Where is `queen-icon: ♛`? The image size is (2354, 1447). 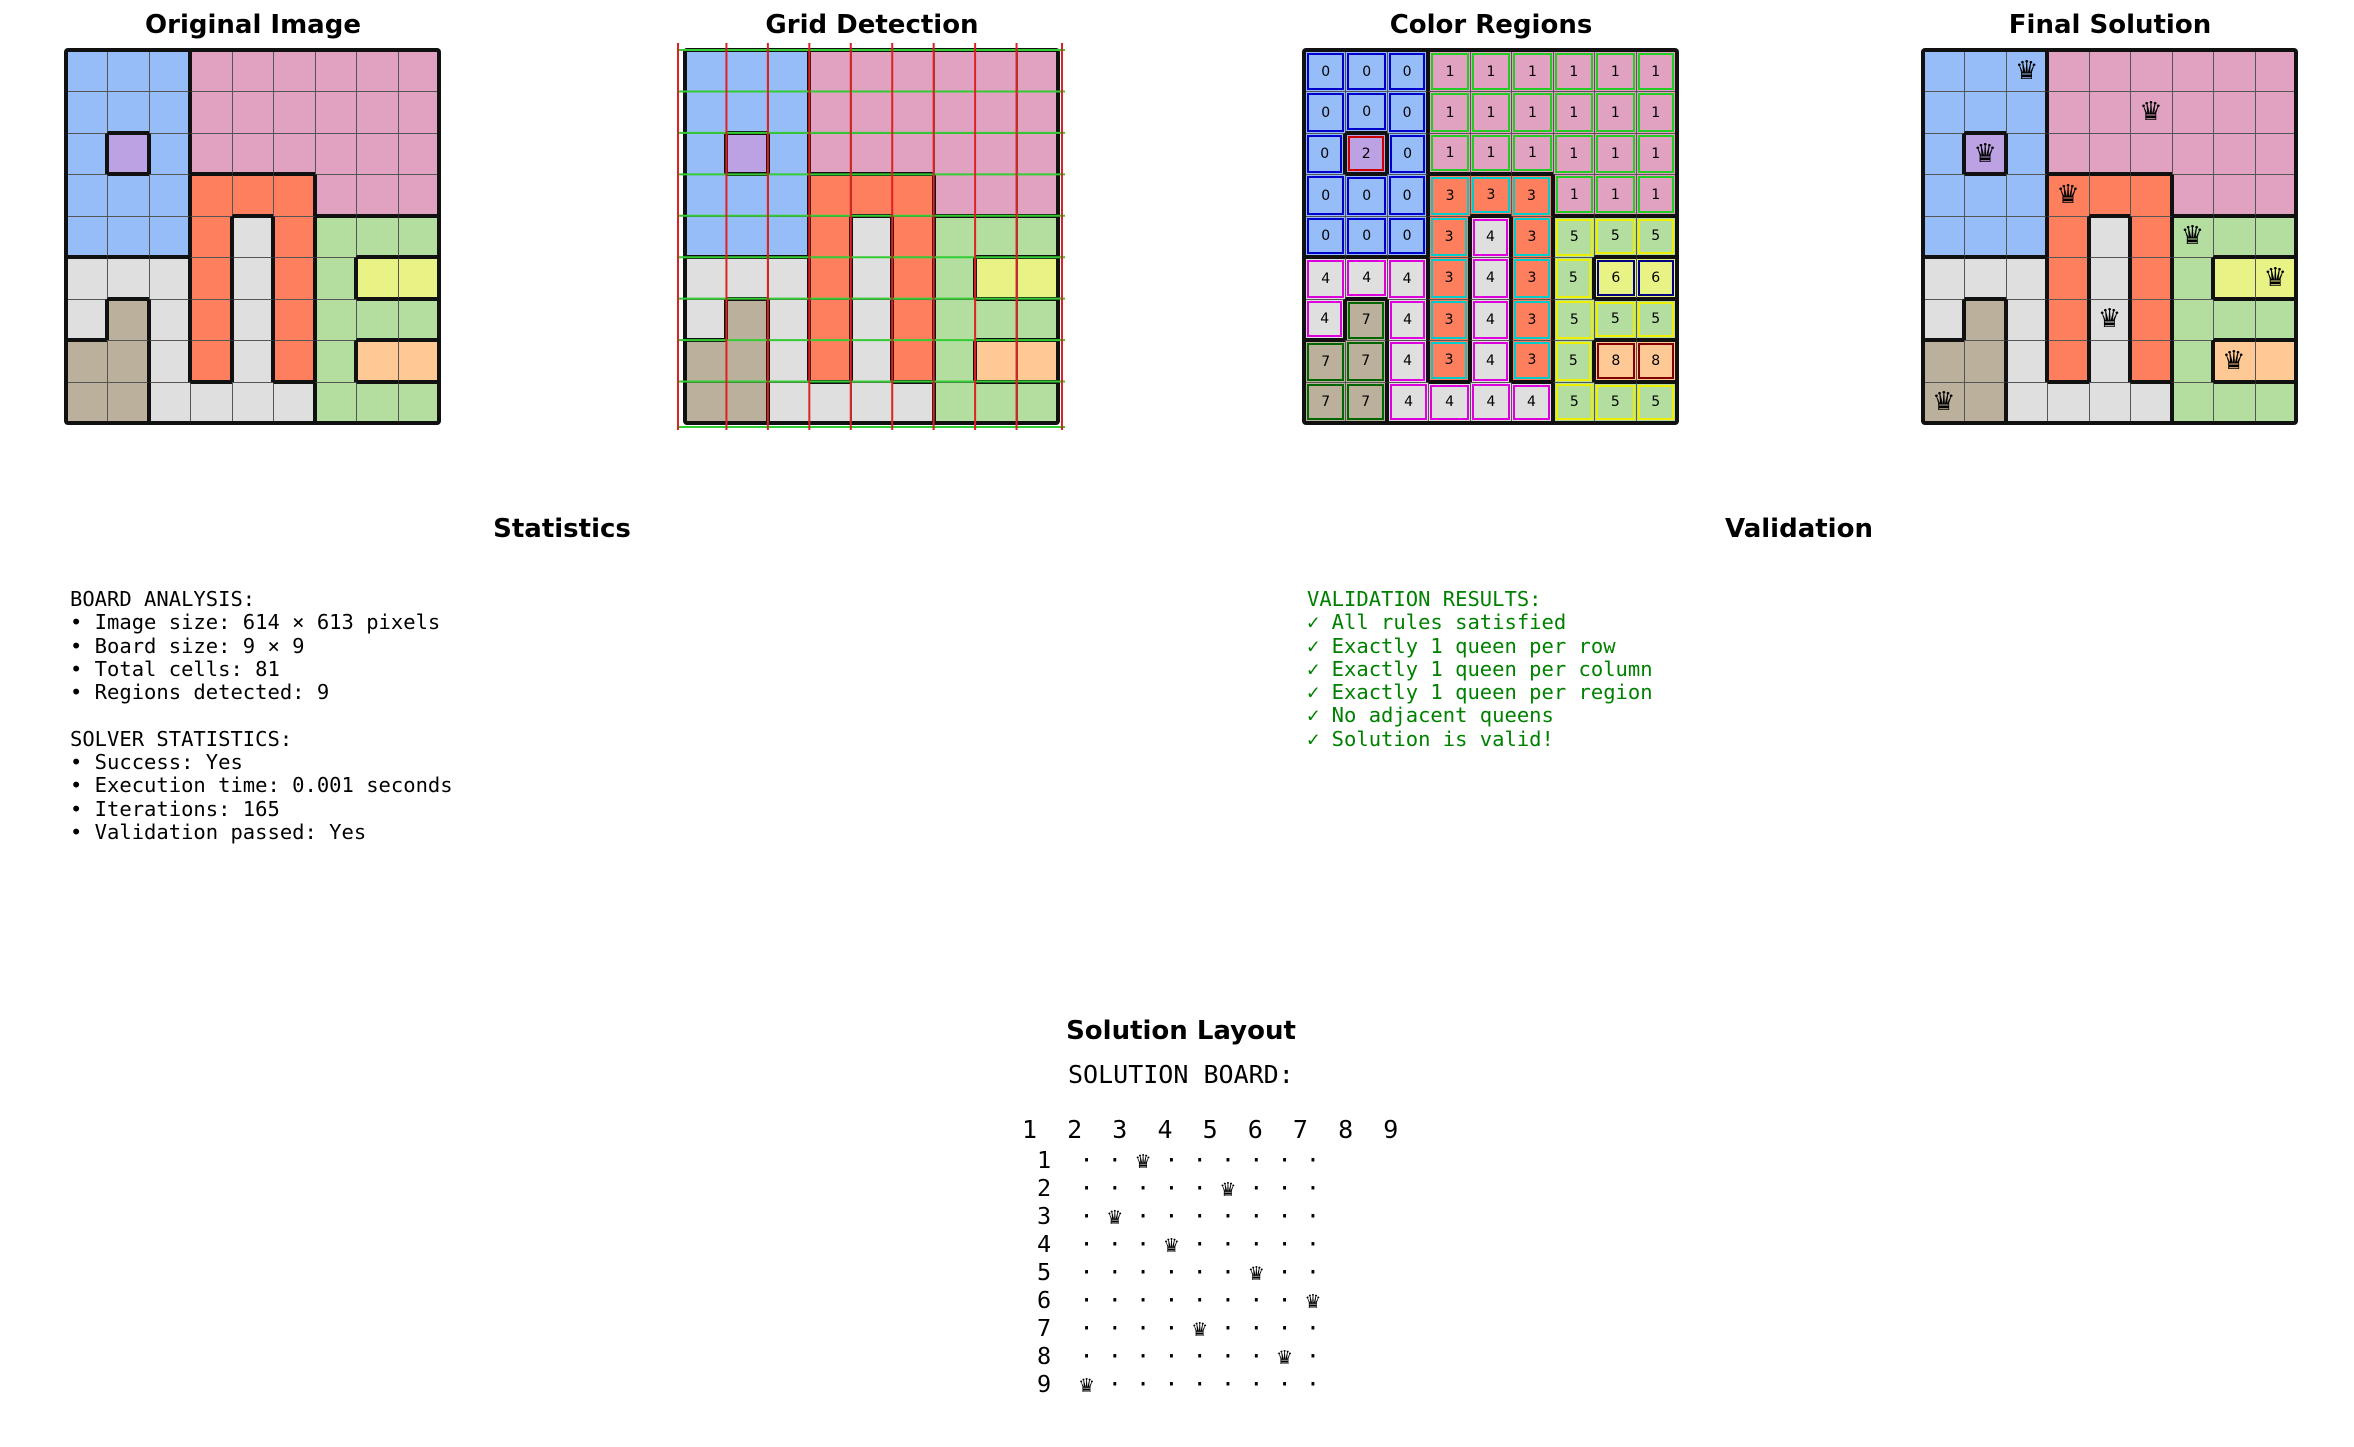 queen-icon: ♛ is located at coordinates (2068, 195).